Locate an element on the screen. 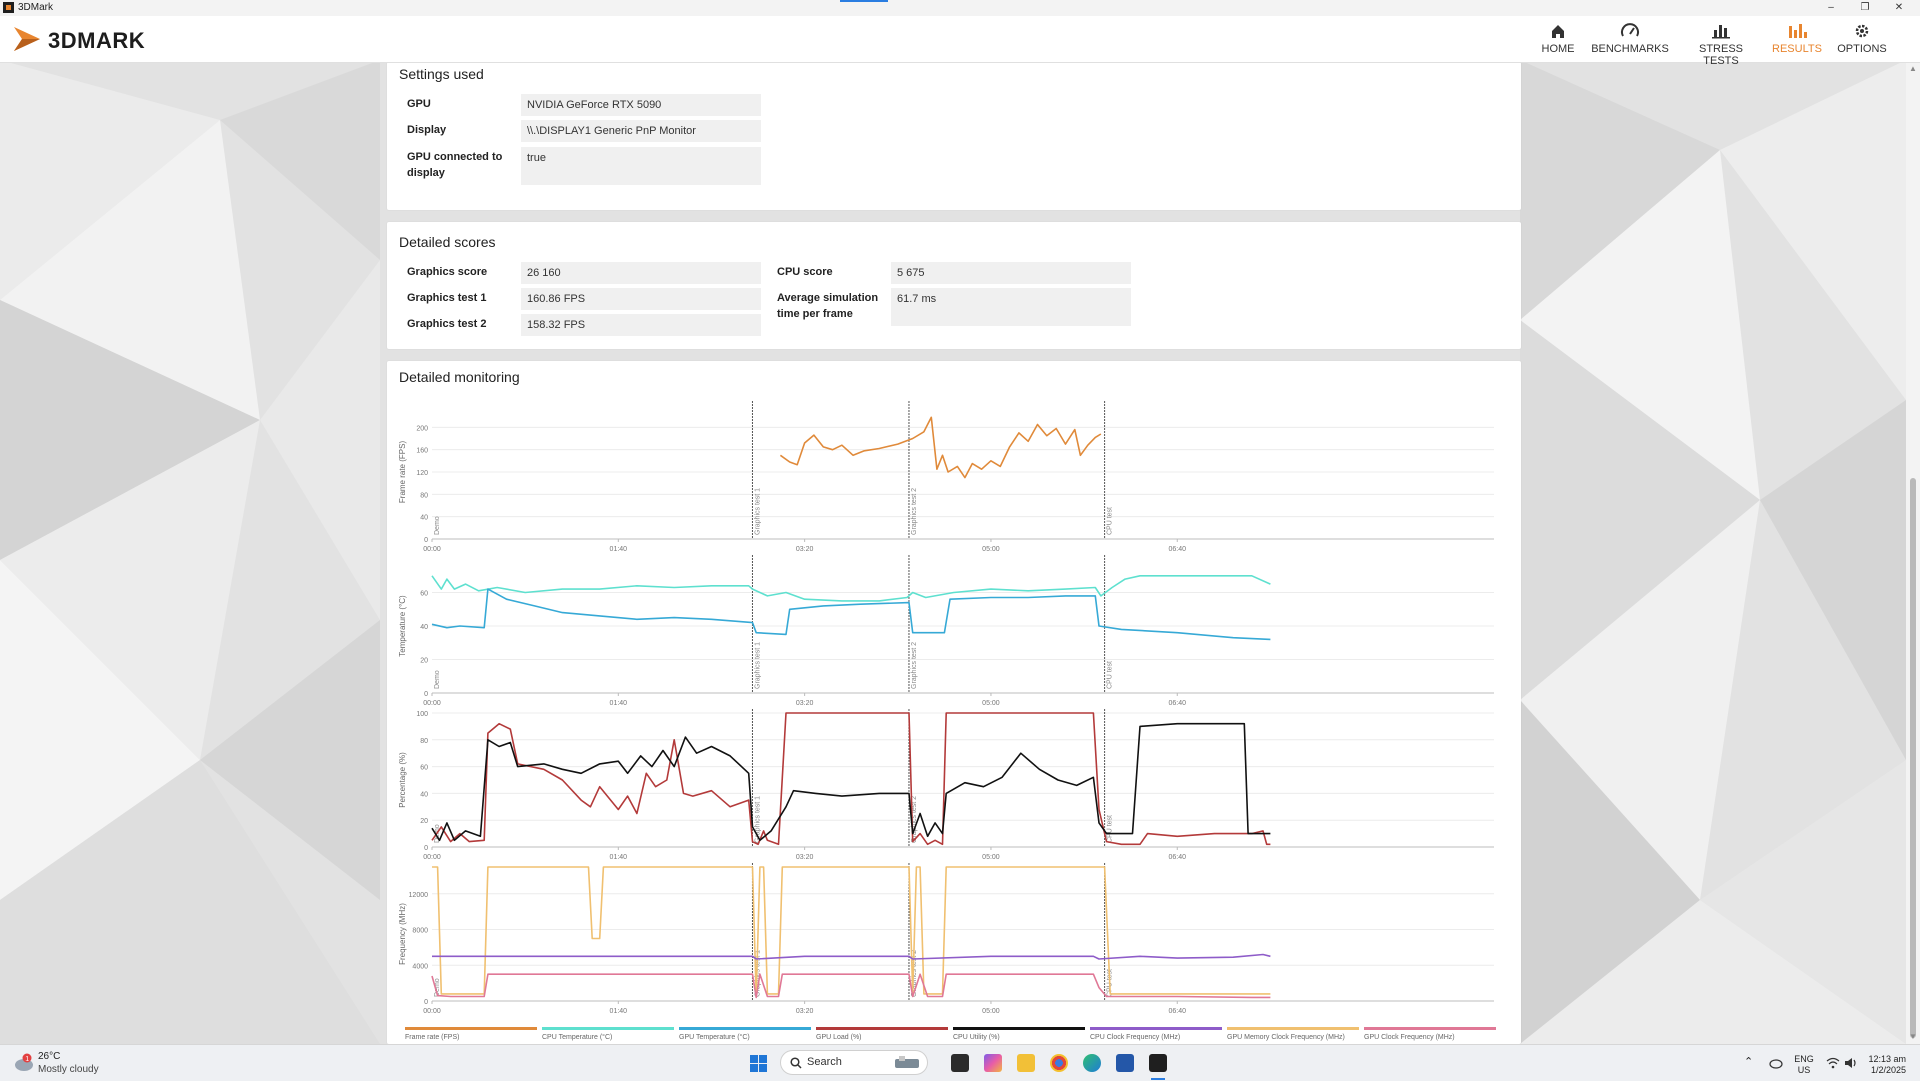 The image size is (1920, 1081). tray-language: ENG US is located at coordinates (1804, 1065).